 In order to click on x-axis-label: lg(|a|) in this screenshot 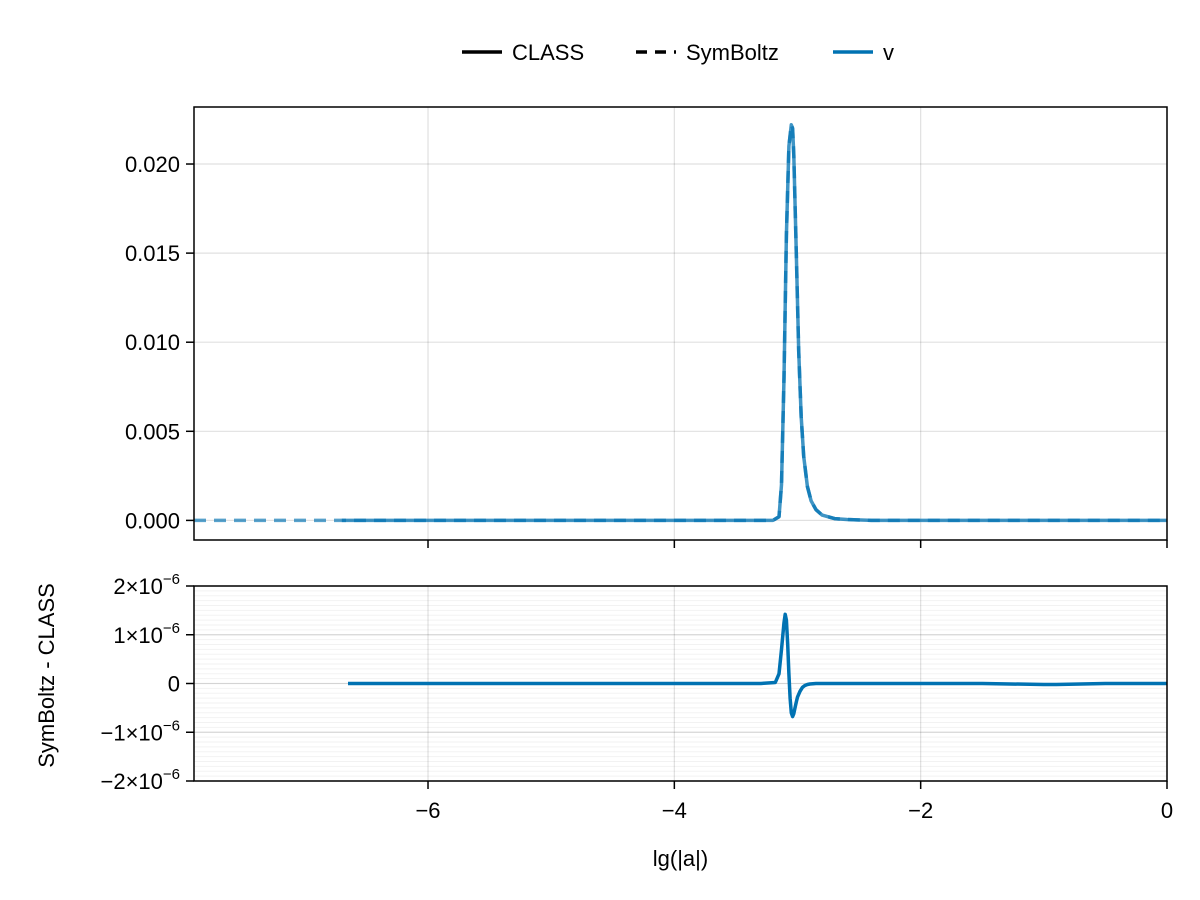, I will do `click(680, 858)`.